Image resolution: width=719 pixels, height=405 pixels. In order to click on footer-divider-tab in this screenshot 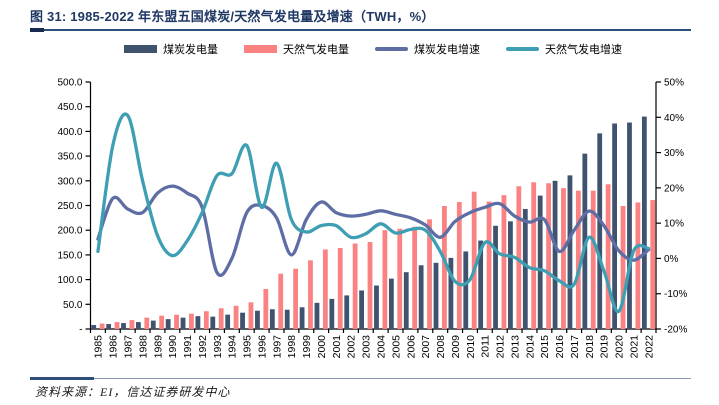, I will do `click(62, 378)`.